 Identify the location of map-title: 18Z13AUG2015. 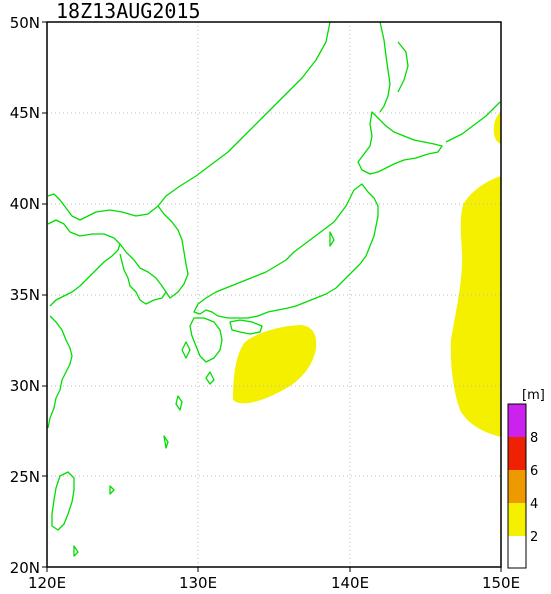
(128, 11).